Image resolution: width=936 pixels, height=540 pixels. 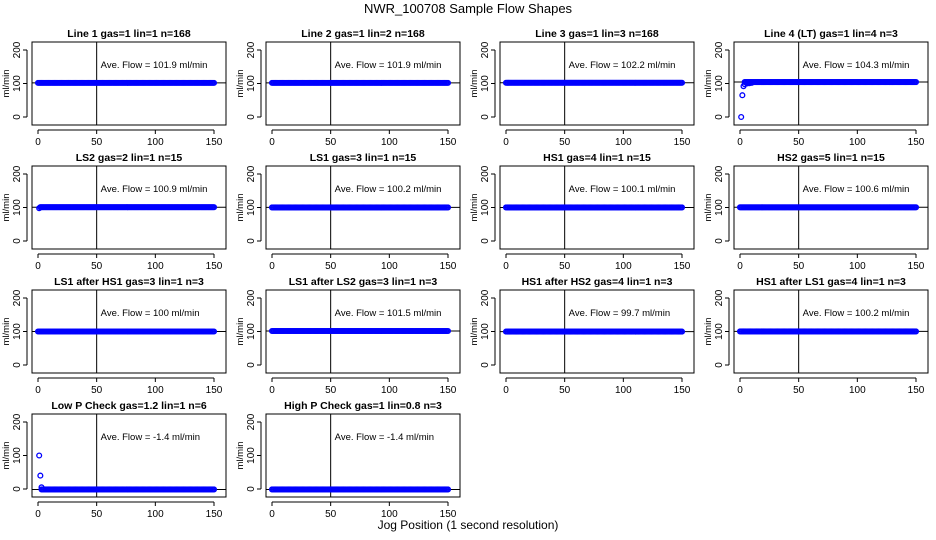 I want to click on average-flow-annotation: Ave. Flow = 100.6 ml/min, so click(x=856, y=189).